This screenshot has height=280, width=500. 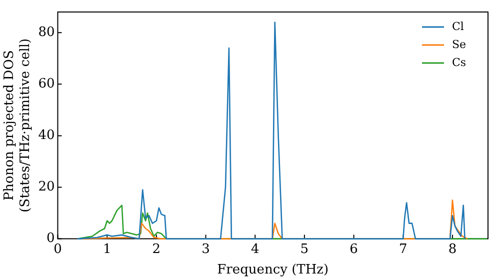 What do you see at coordinates (459, 44) in the screenshot?
I see `legend-label: Se` at bounding box center [459, 44].